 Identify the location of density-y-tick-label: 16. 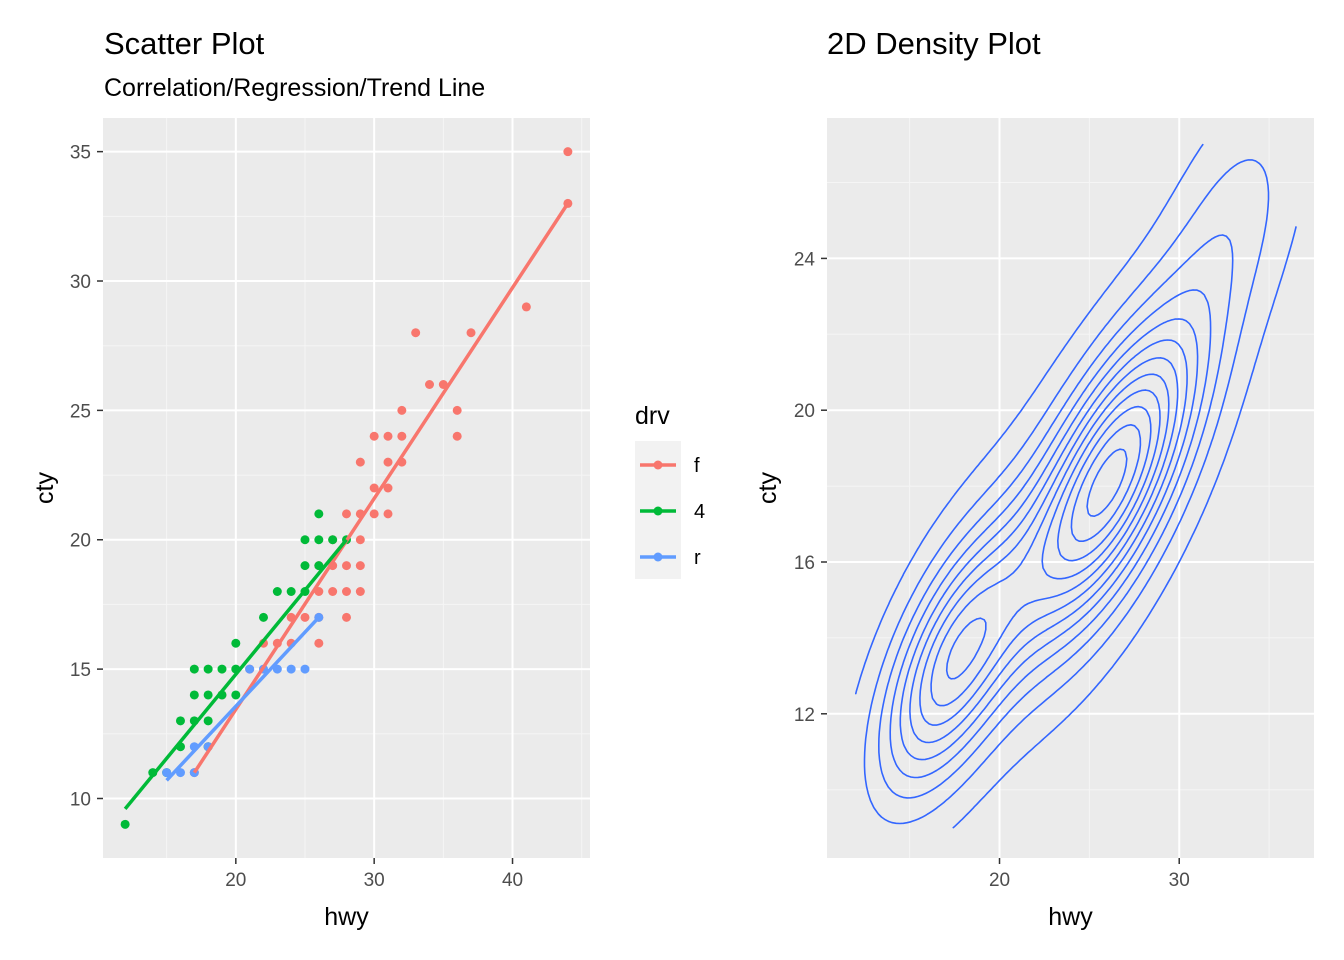
(804, 563).